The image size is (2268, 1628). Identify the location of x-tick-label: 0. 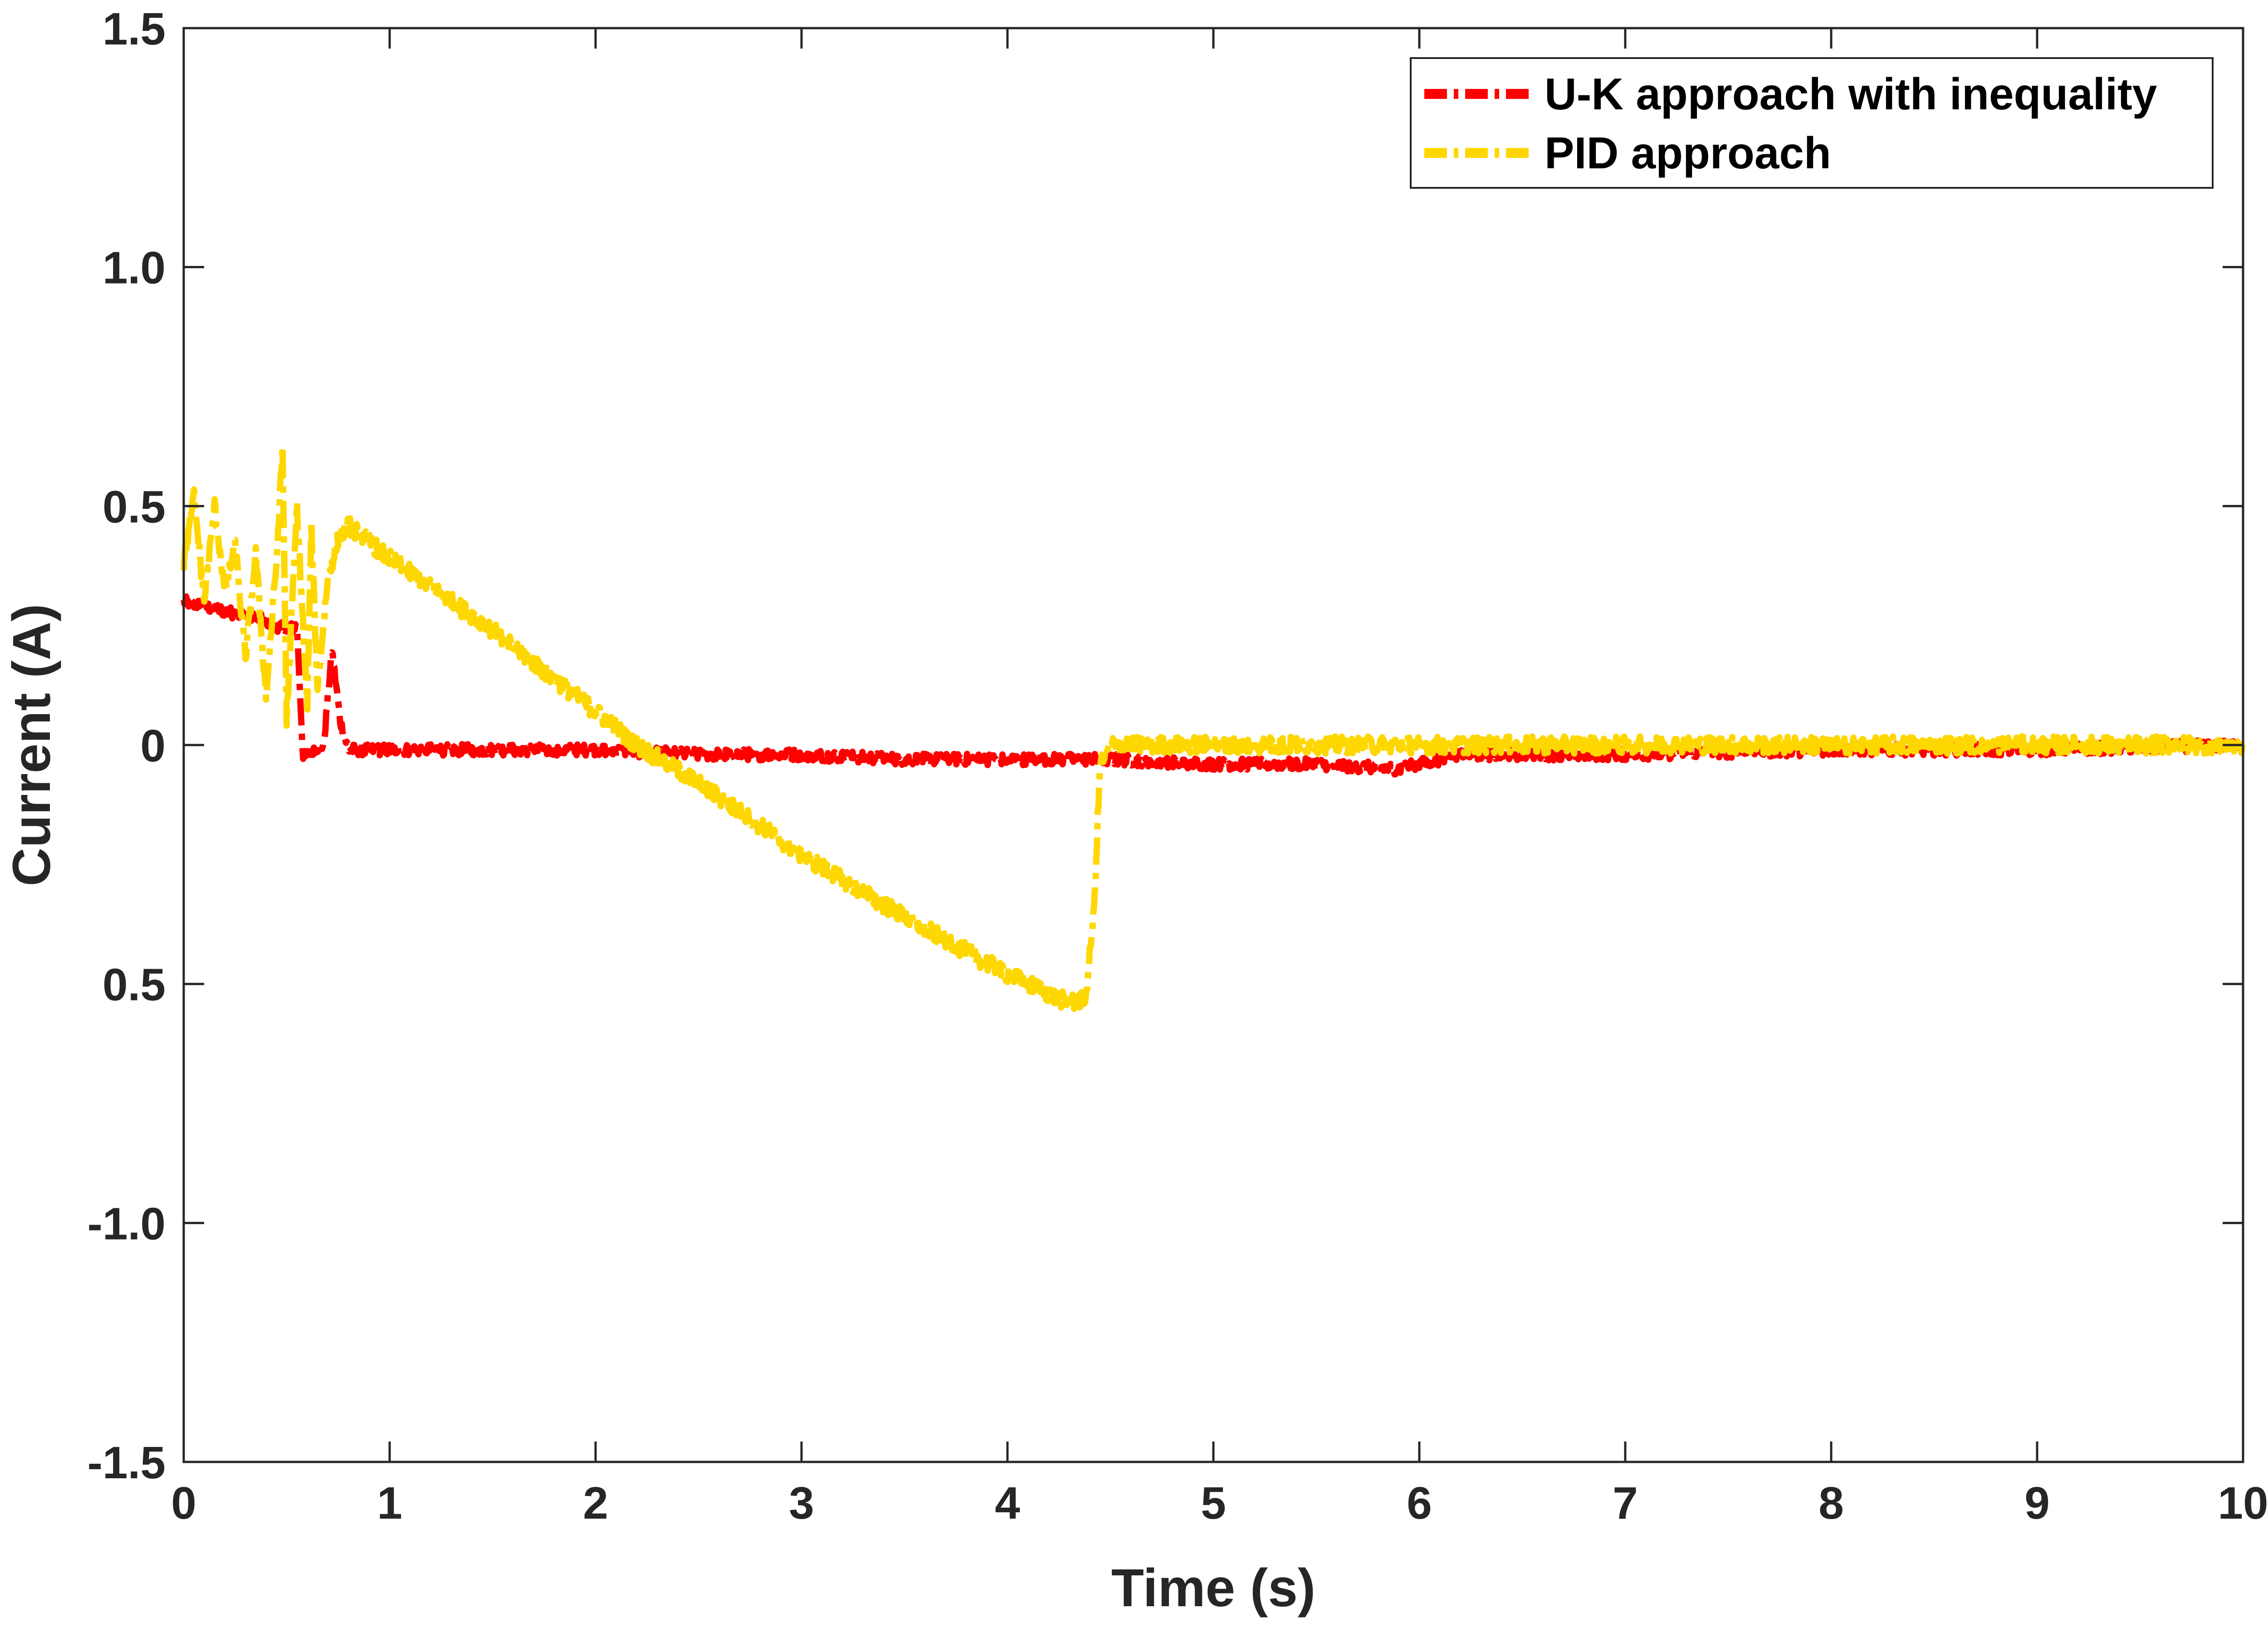
(184, 1503).